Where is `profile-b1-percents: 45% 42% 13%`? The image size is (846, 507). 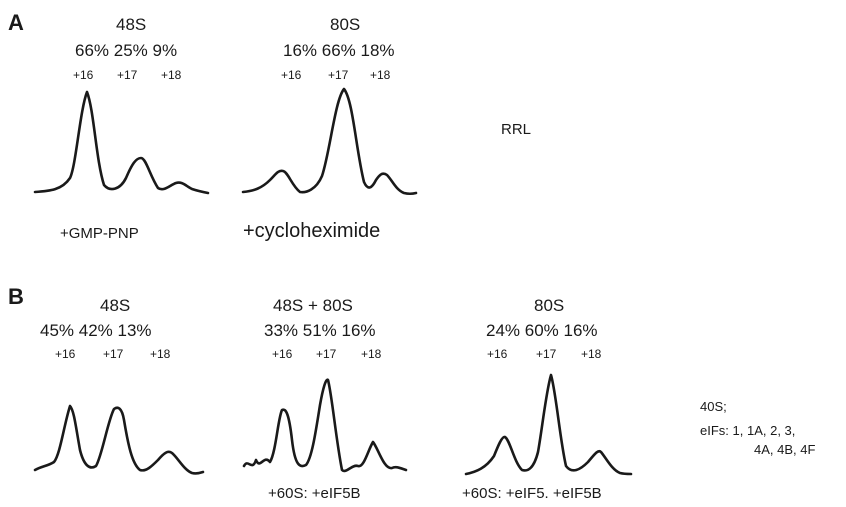 profile-b1-percents: 45% 42% 13% is located at coordinates (96, 330).